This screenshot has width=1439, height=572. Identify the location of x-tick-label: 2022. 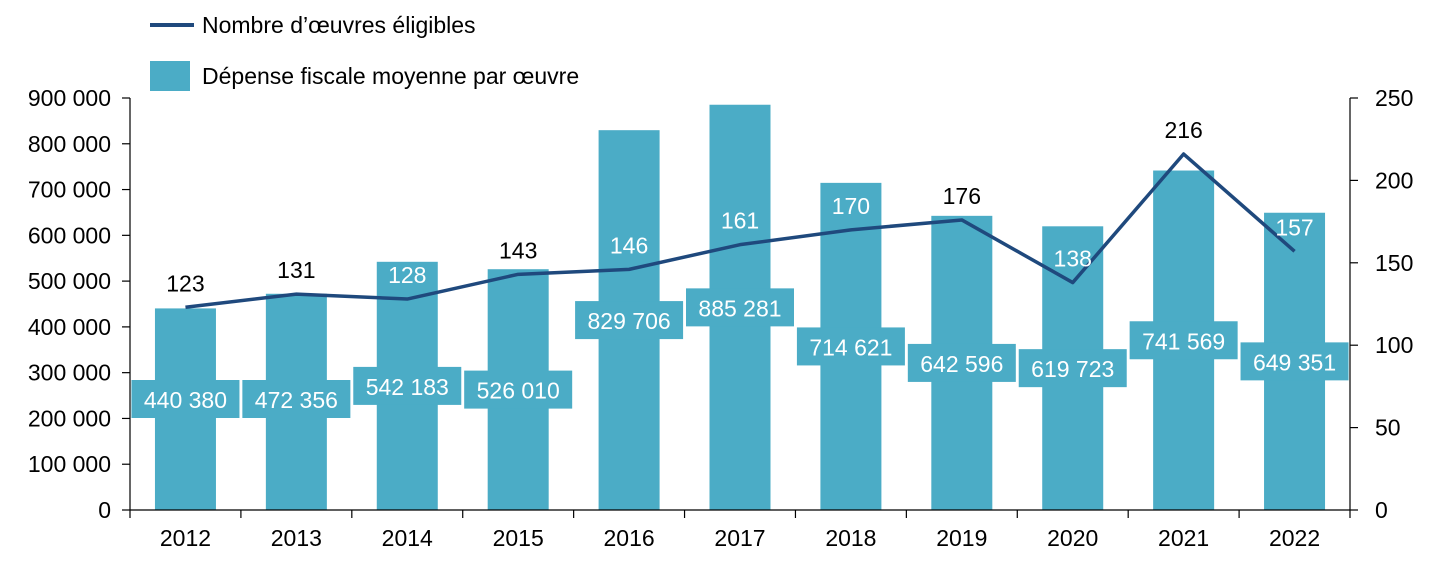
(1294, 538).